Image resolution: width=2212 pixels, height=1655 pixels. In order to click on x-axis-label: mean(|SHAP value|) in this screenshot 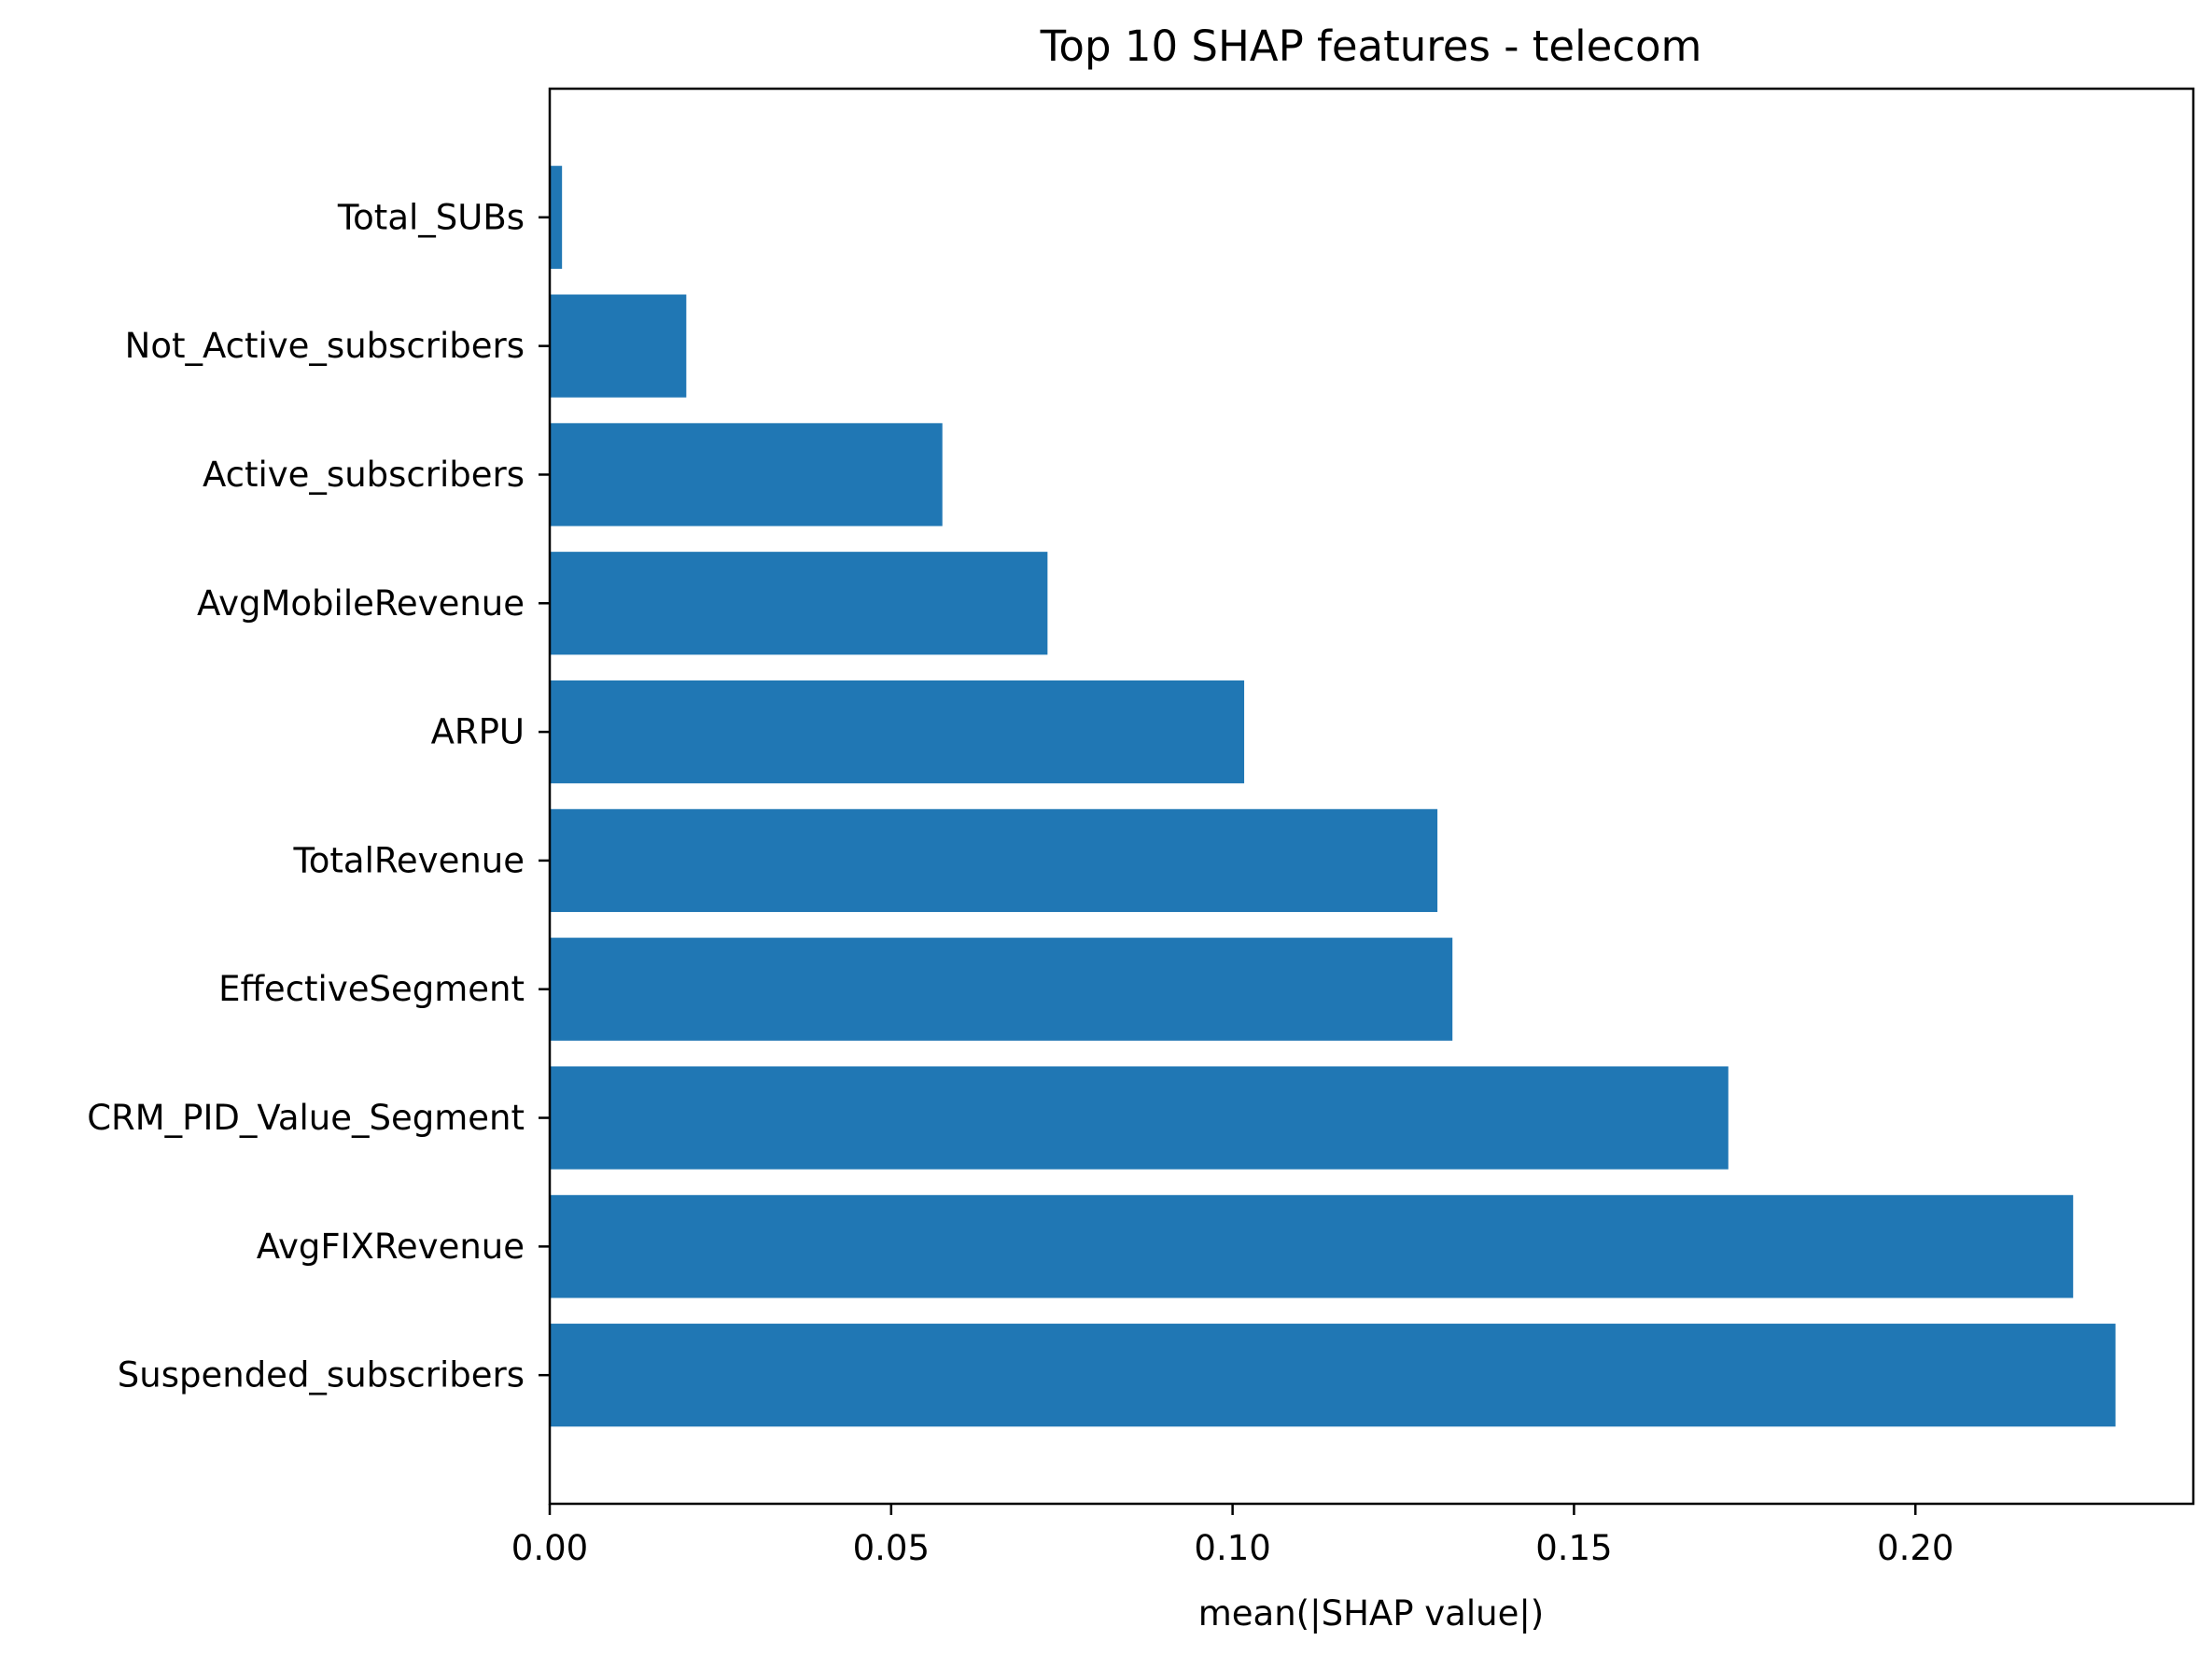, I will do `click(1371, 1613)`.